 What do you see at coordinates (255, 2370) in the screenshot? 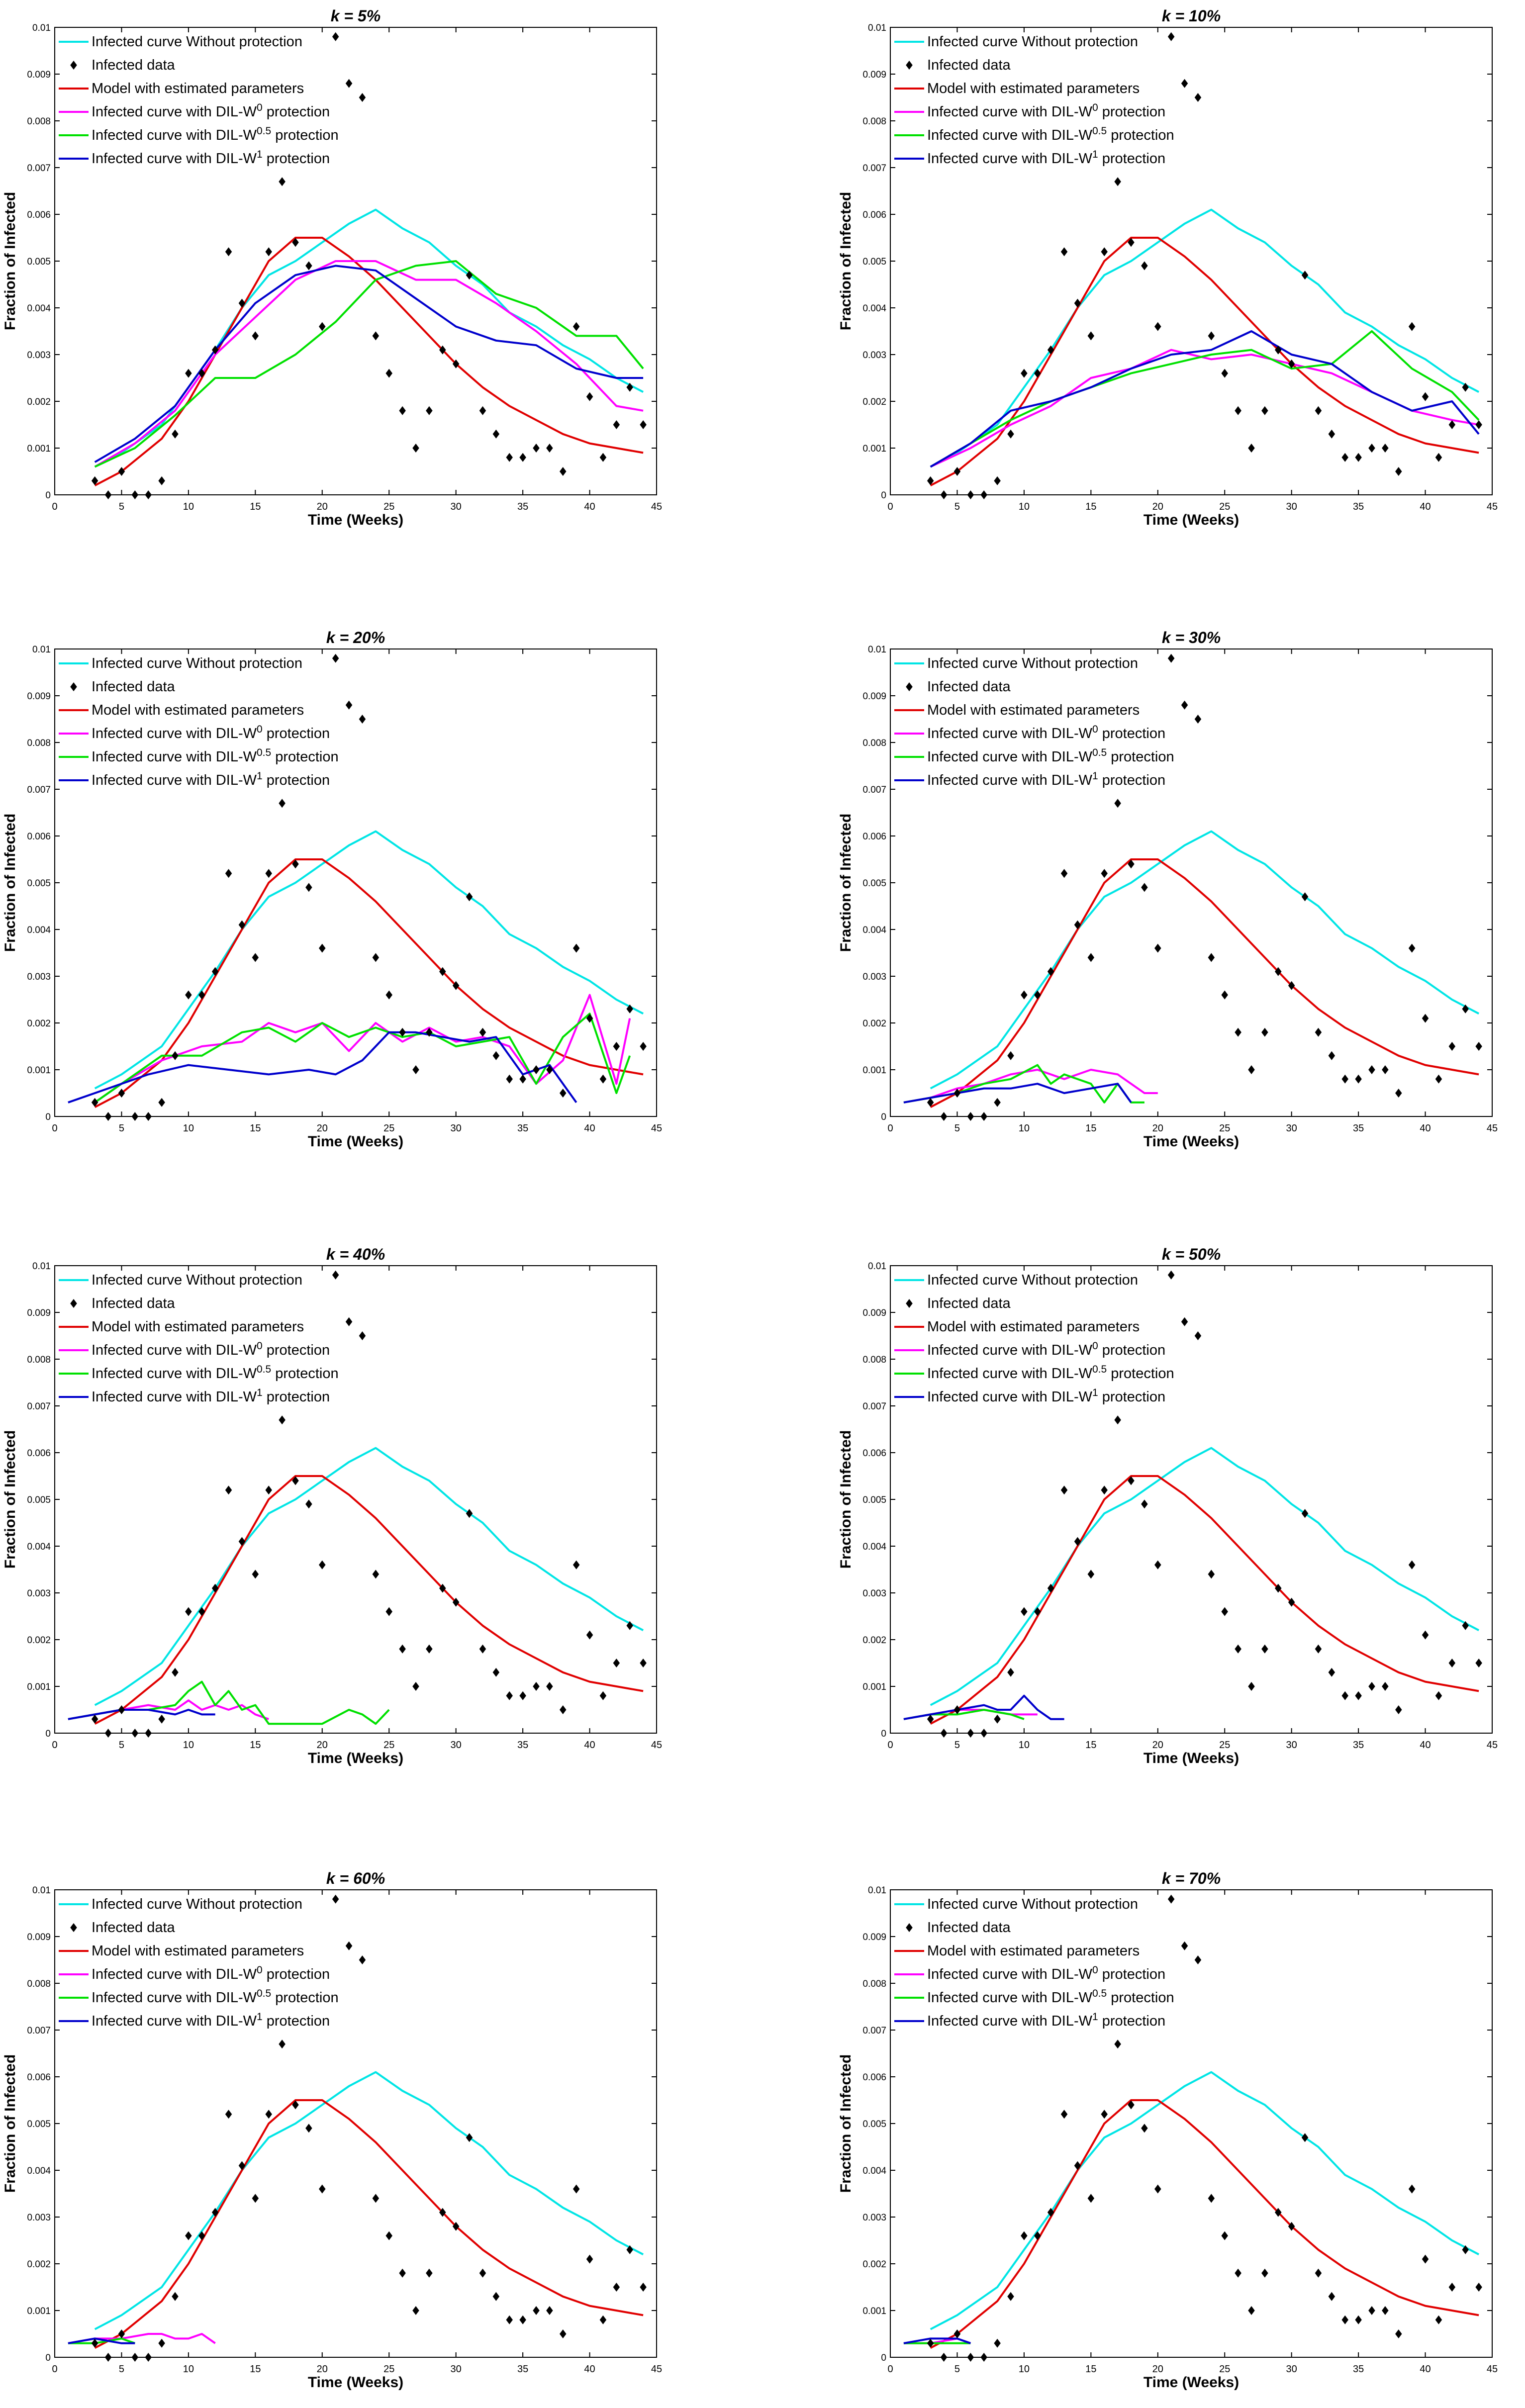
I see `x-tick-label: 15` at bounding box center [255, 2370].